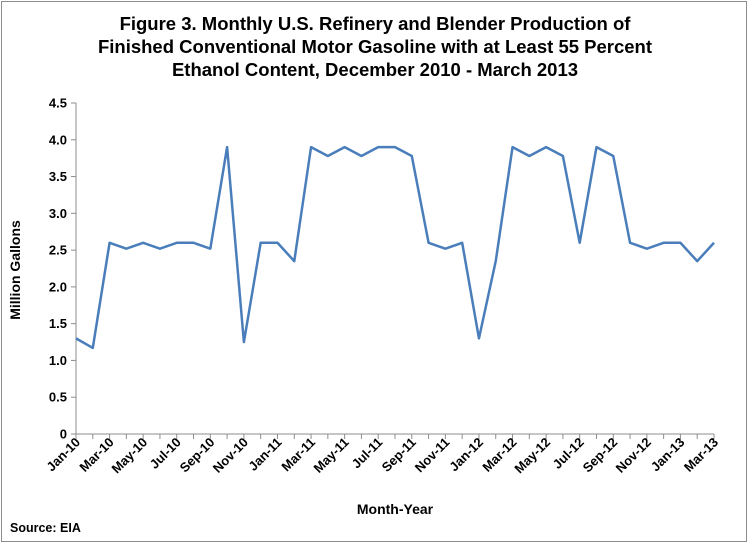 This screenshot has width=750, height=545. What do you see at coordinates (58, 360) in the screenshot?
I see `y-tick-label: 1.0` at bounding box center [58, 360].